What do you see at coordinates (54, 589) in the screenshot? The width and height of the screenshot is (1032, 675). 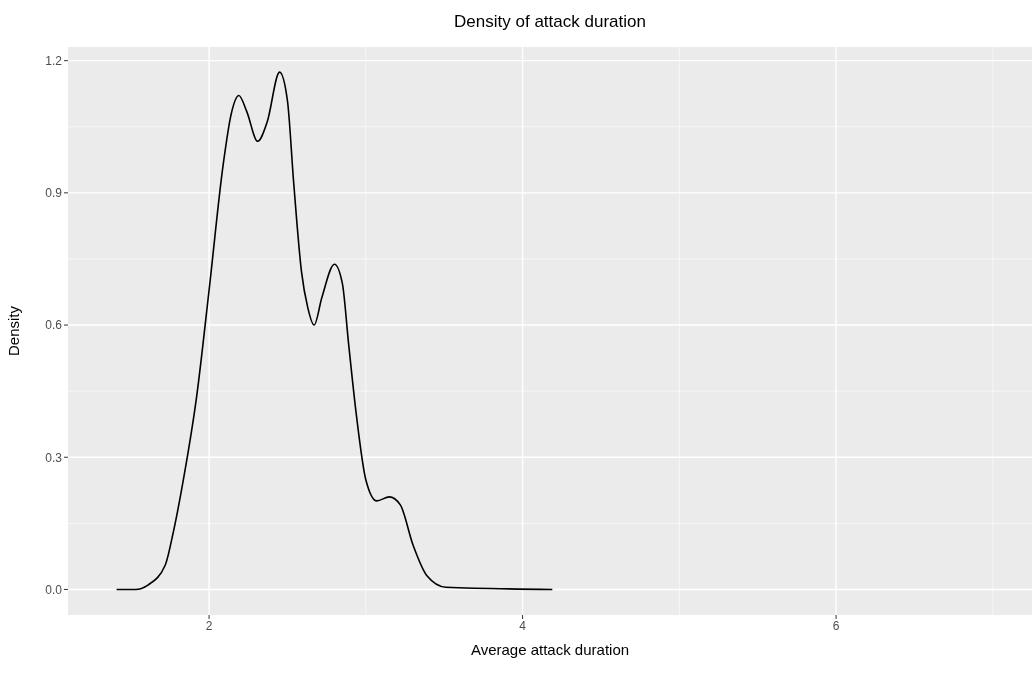 I see `y-tick-label: 0.0` at bounding box center [54, 589].